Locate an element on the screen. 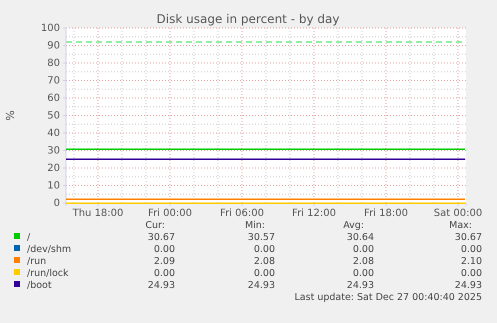 The height and width of the screenshot is (323, 497). text: Min: is located at coordinates (254, 225).